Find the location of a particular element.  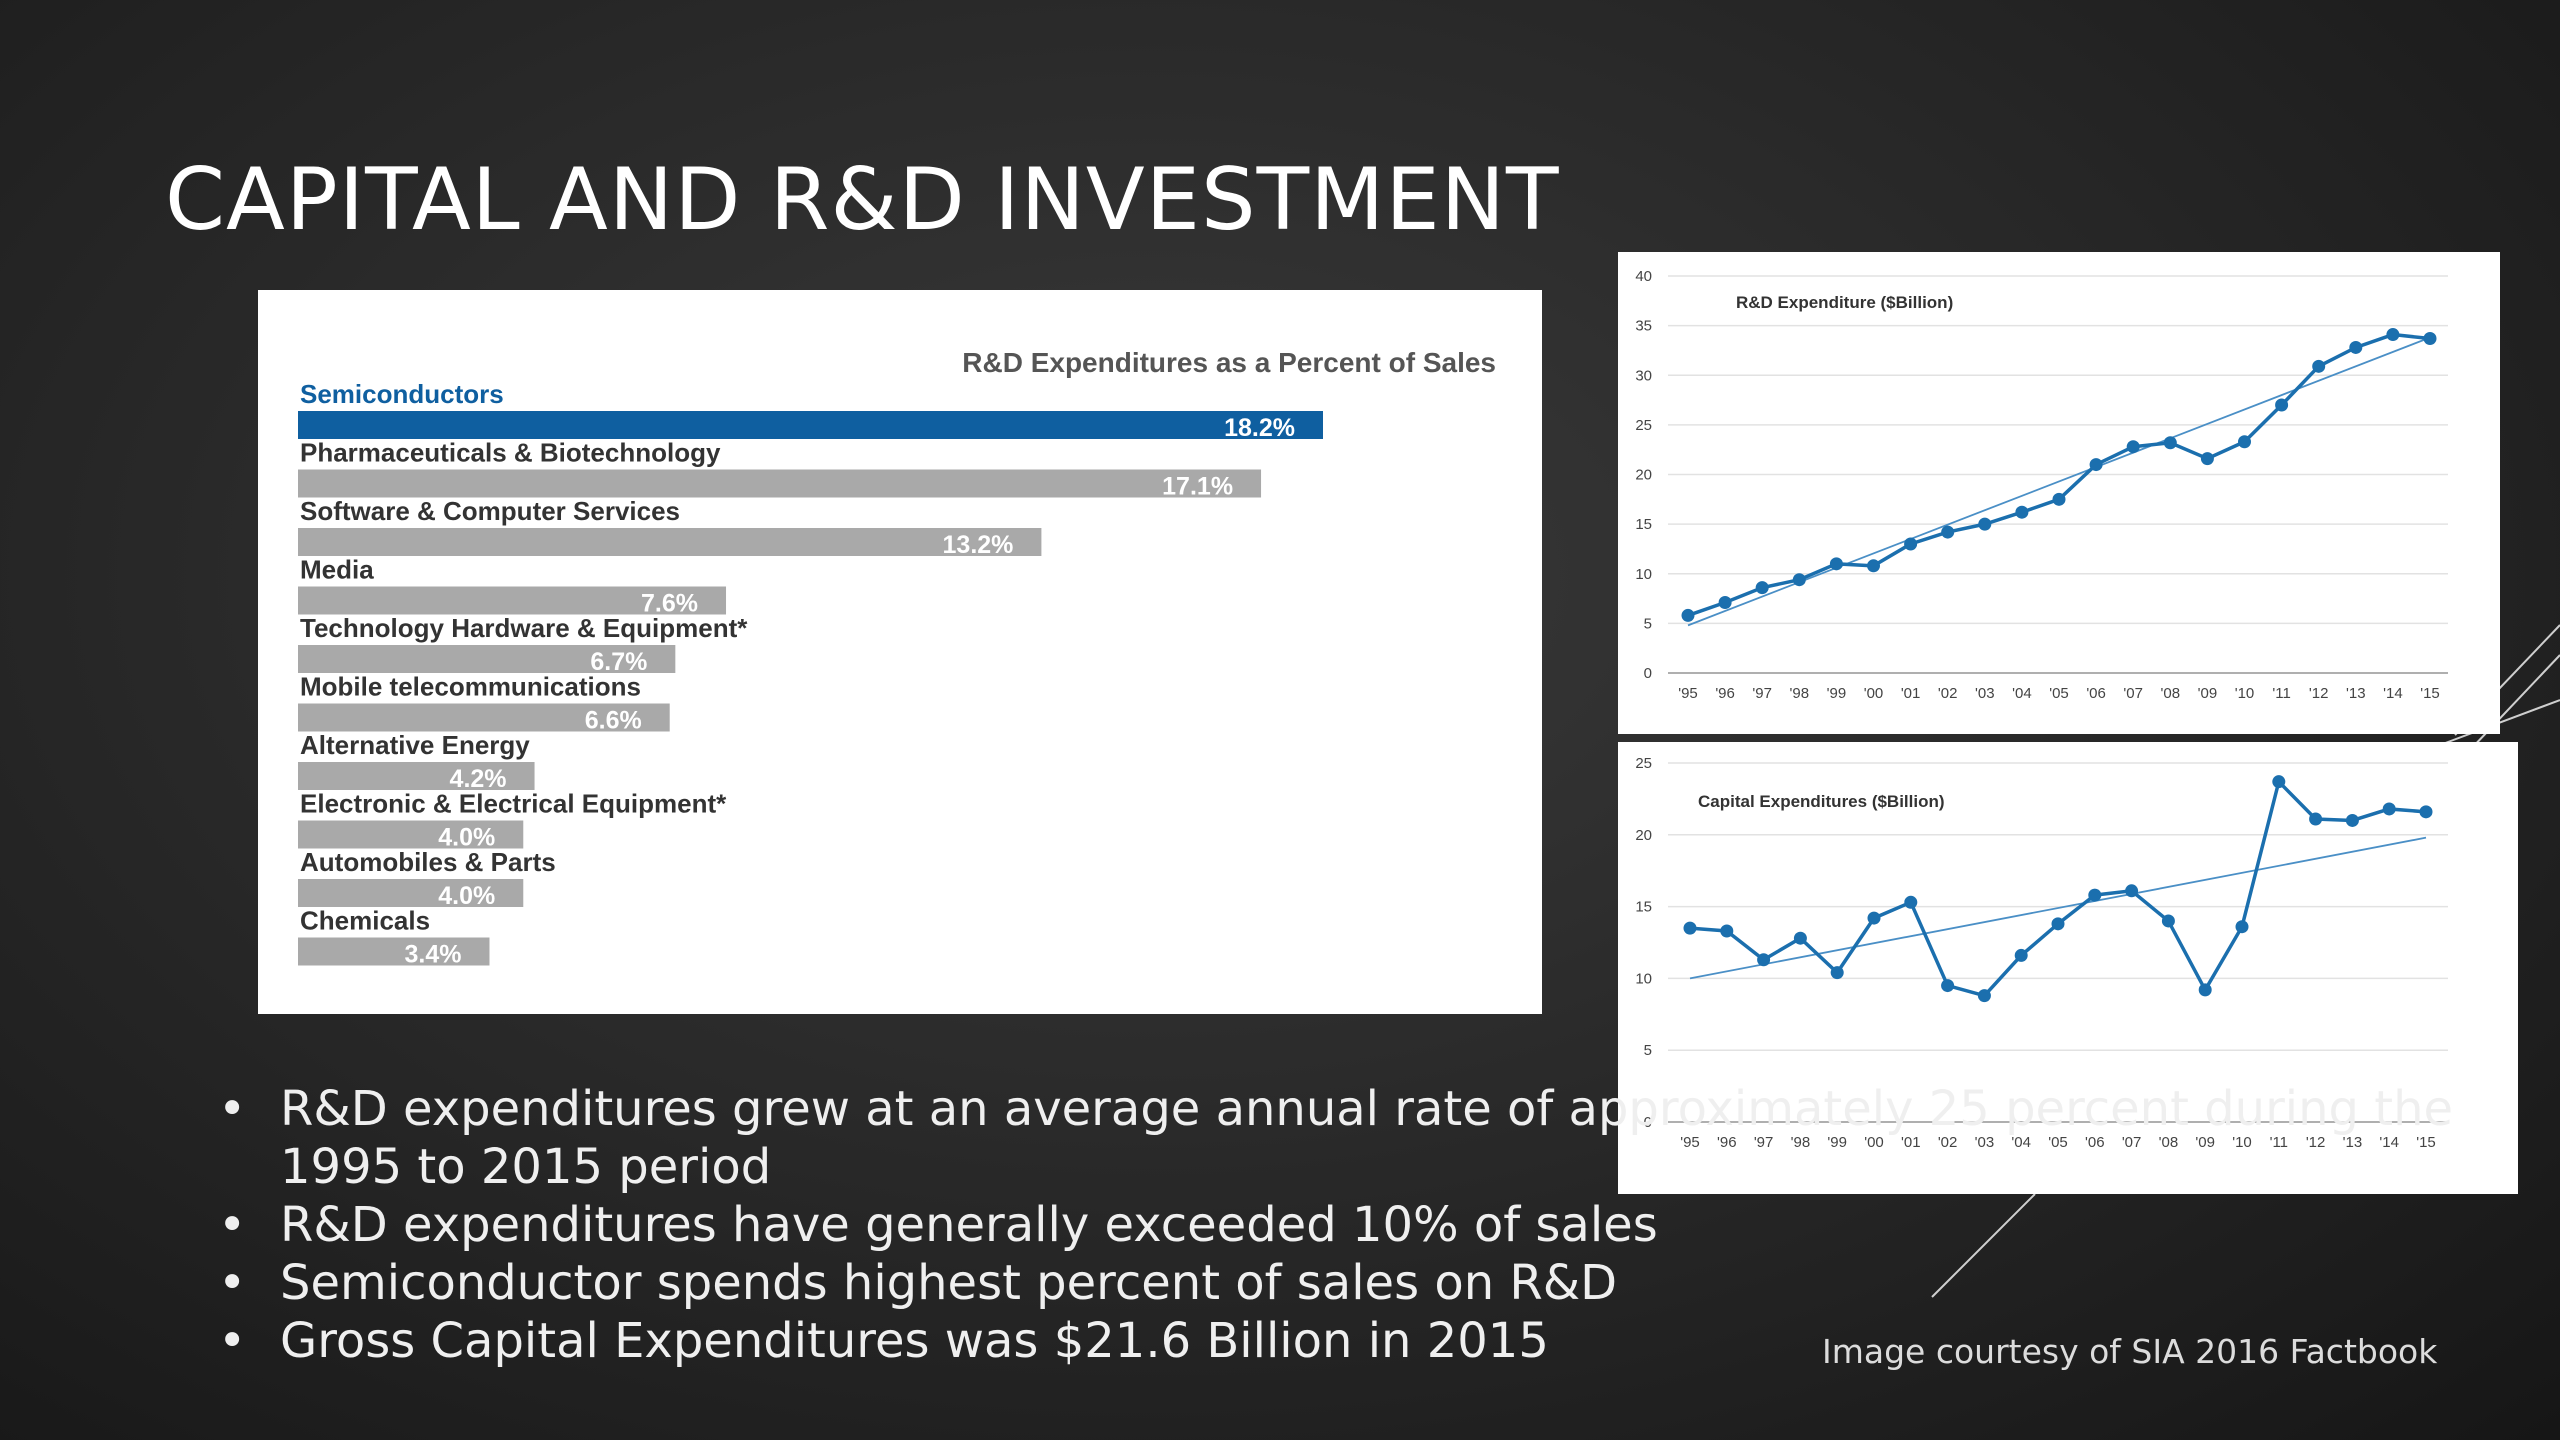

bar-category-label: Electronic & Electrical Equipment* is located at coordinates (513, 804).